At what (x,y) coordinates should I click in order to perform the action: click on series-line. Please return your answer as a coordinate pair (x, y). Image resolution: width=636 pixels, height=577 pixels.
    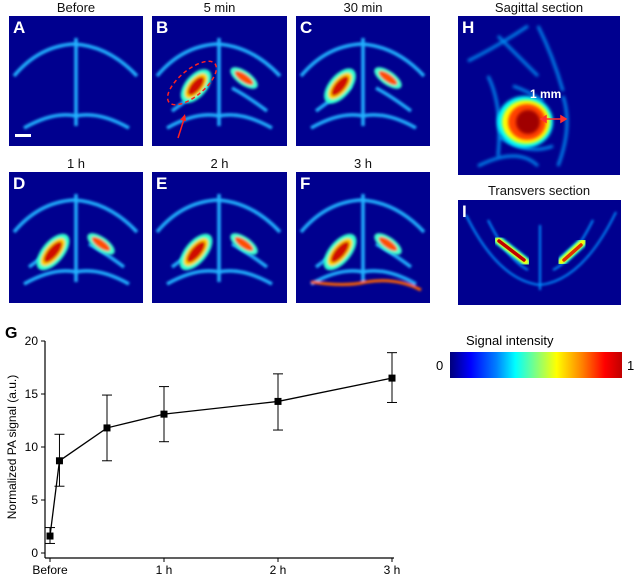
    Looking at the image, I should click on (221, 457).